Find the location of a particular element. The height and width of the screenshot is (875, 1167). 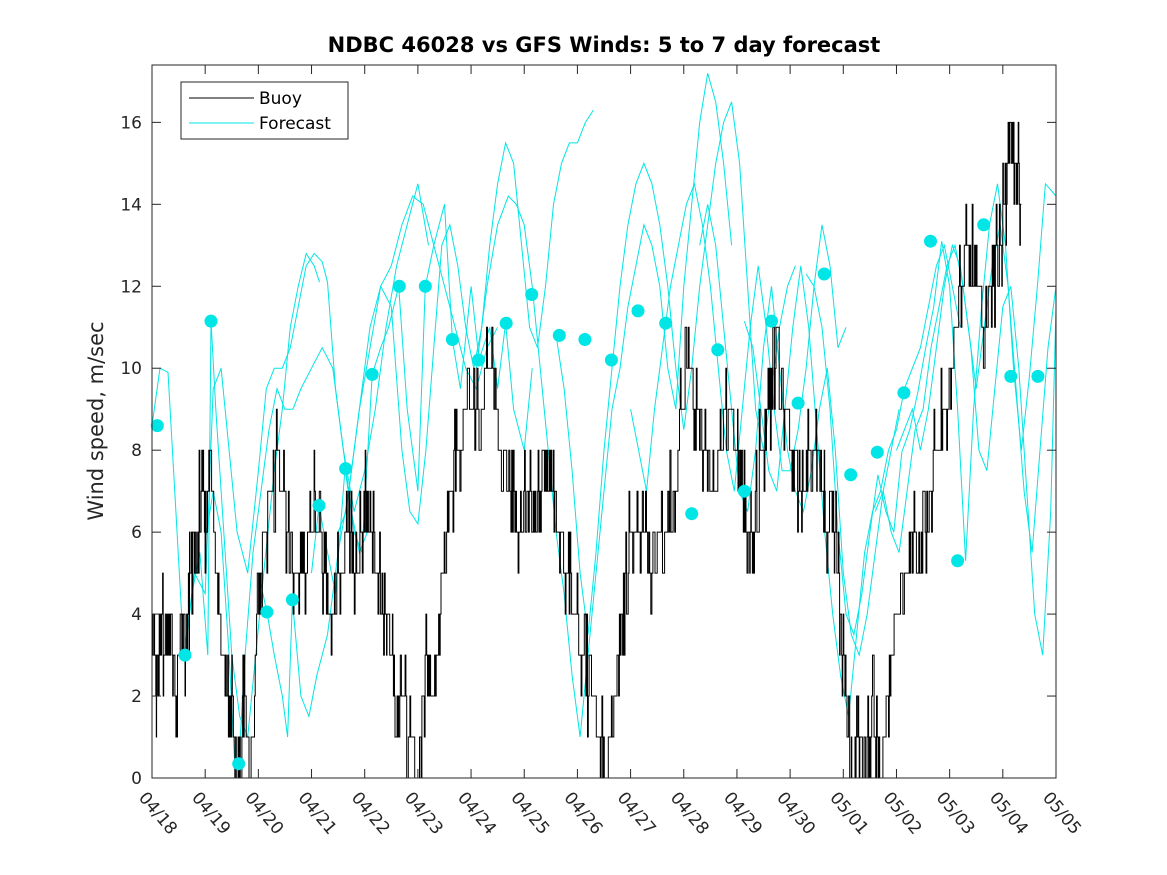

legend-forecast-label: Forecast is located at coordinates (295, 124).